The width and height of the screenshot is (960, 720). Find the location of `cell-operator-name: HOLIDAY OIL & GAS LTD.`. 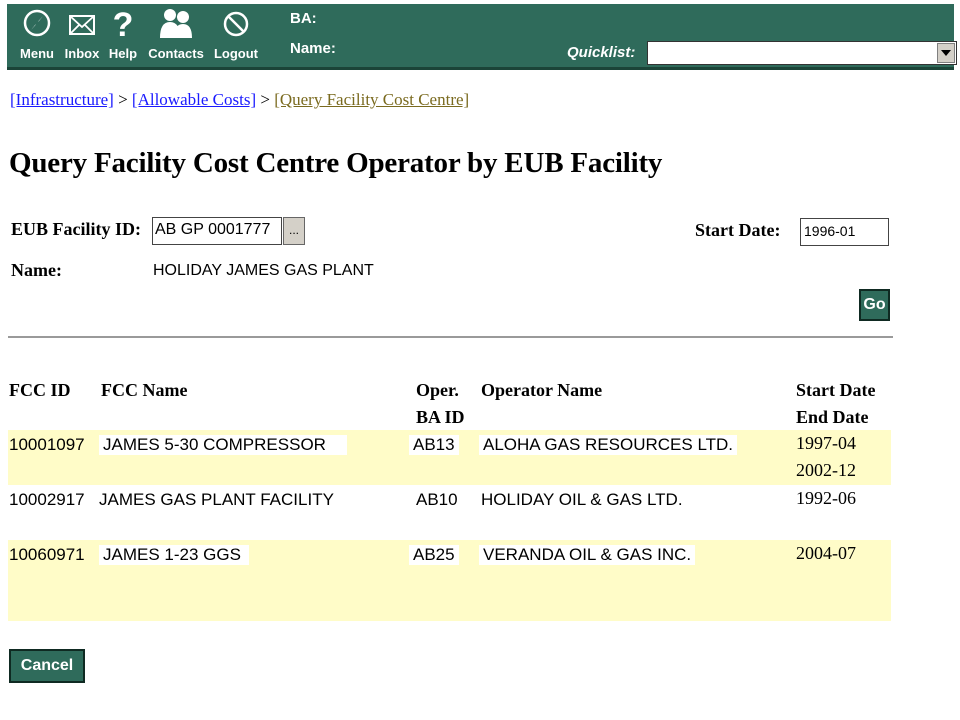

cell-operator-name: HOLIDAY OIL & GAS LTD. is located at coordinates (582, 499).